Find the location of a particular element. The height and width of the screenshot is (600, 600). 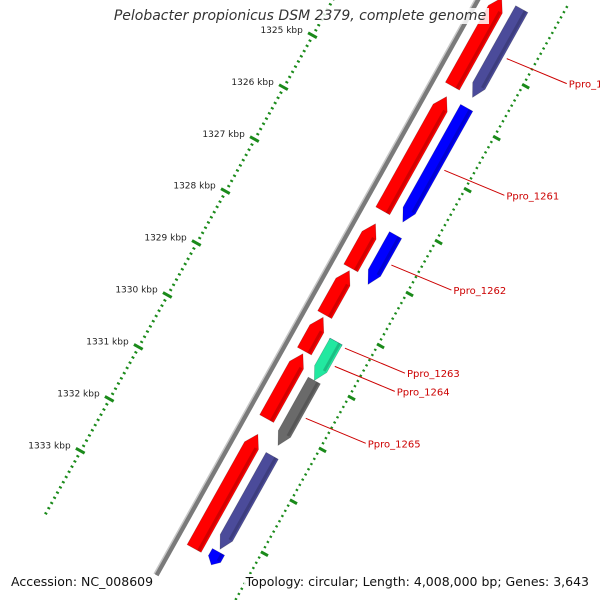

gene-label: Ppro_1262 is located at coordinates (479, 291).